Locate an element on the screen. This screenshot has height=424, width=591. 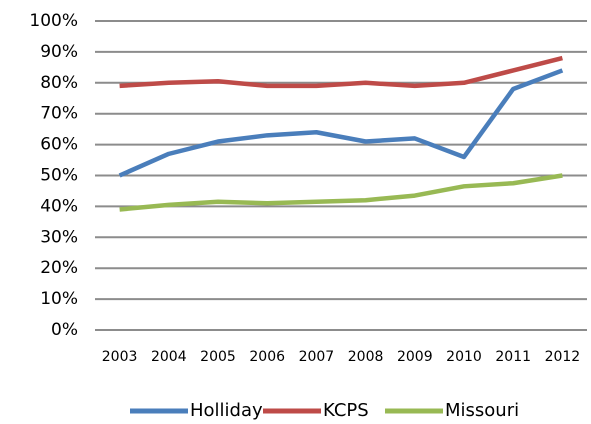
y-tick-label: 70% is located at coordinates (59, 114).